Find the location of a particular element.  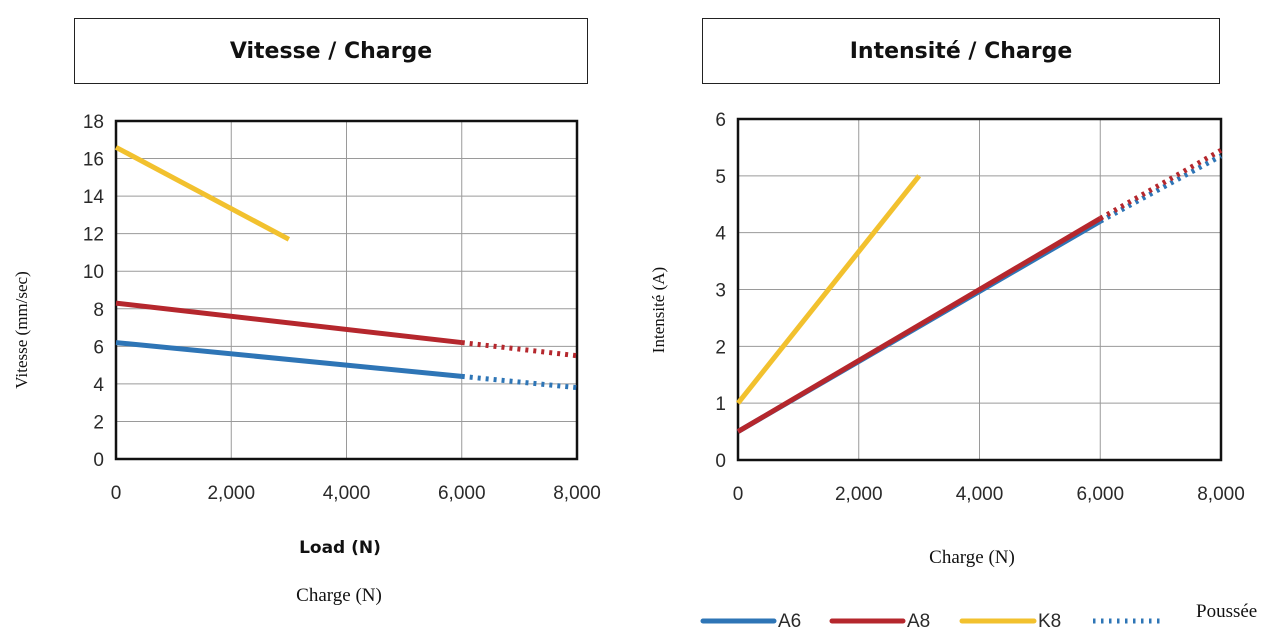

intensite-ytick-label: 6 is located at coordinates (720, 120).